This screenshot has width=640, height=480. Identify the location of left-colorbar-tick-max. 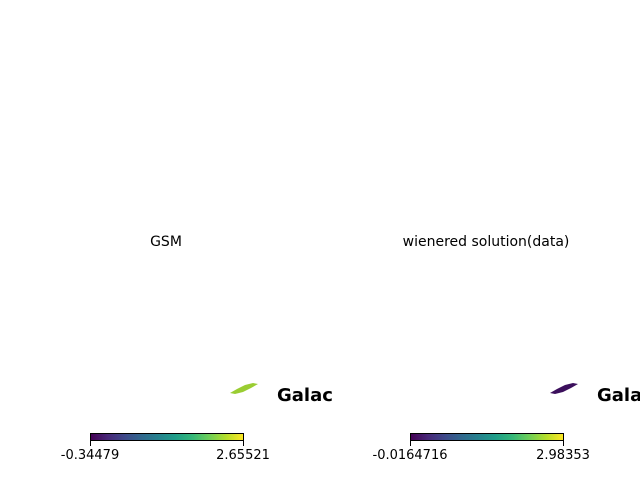
(243, 443).